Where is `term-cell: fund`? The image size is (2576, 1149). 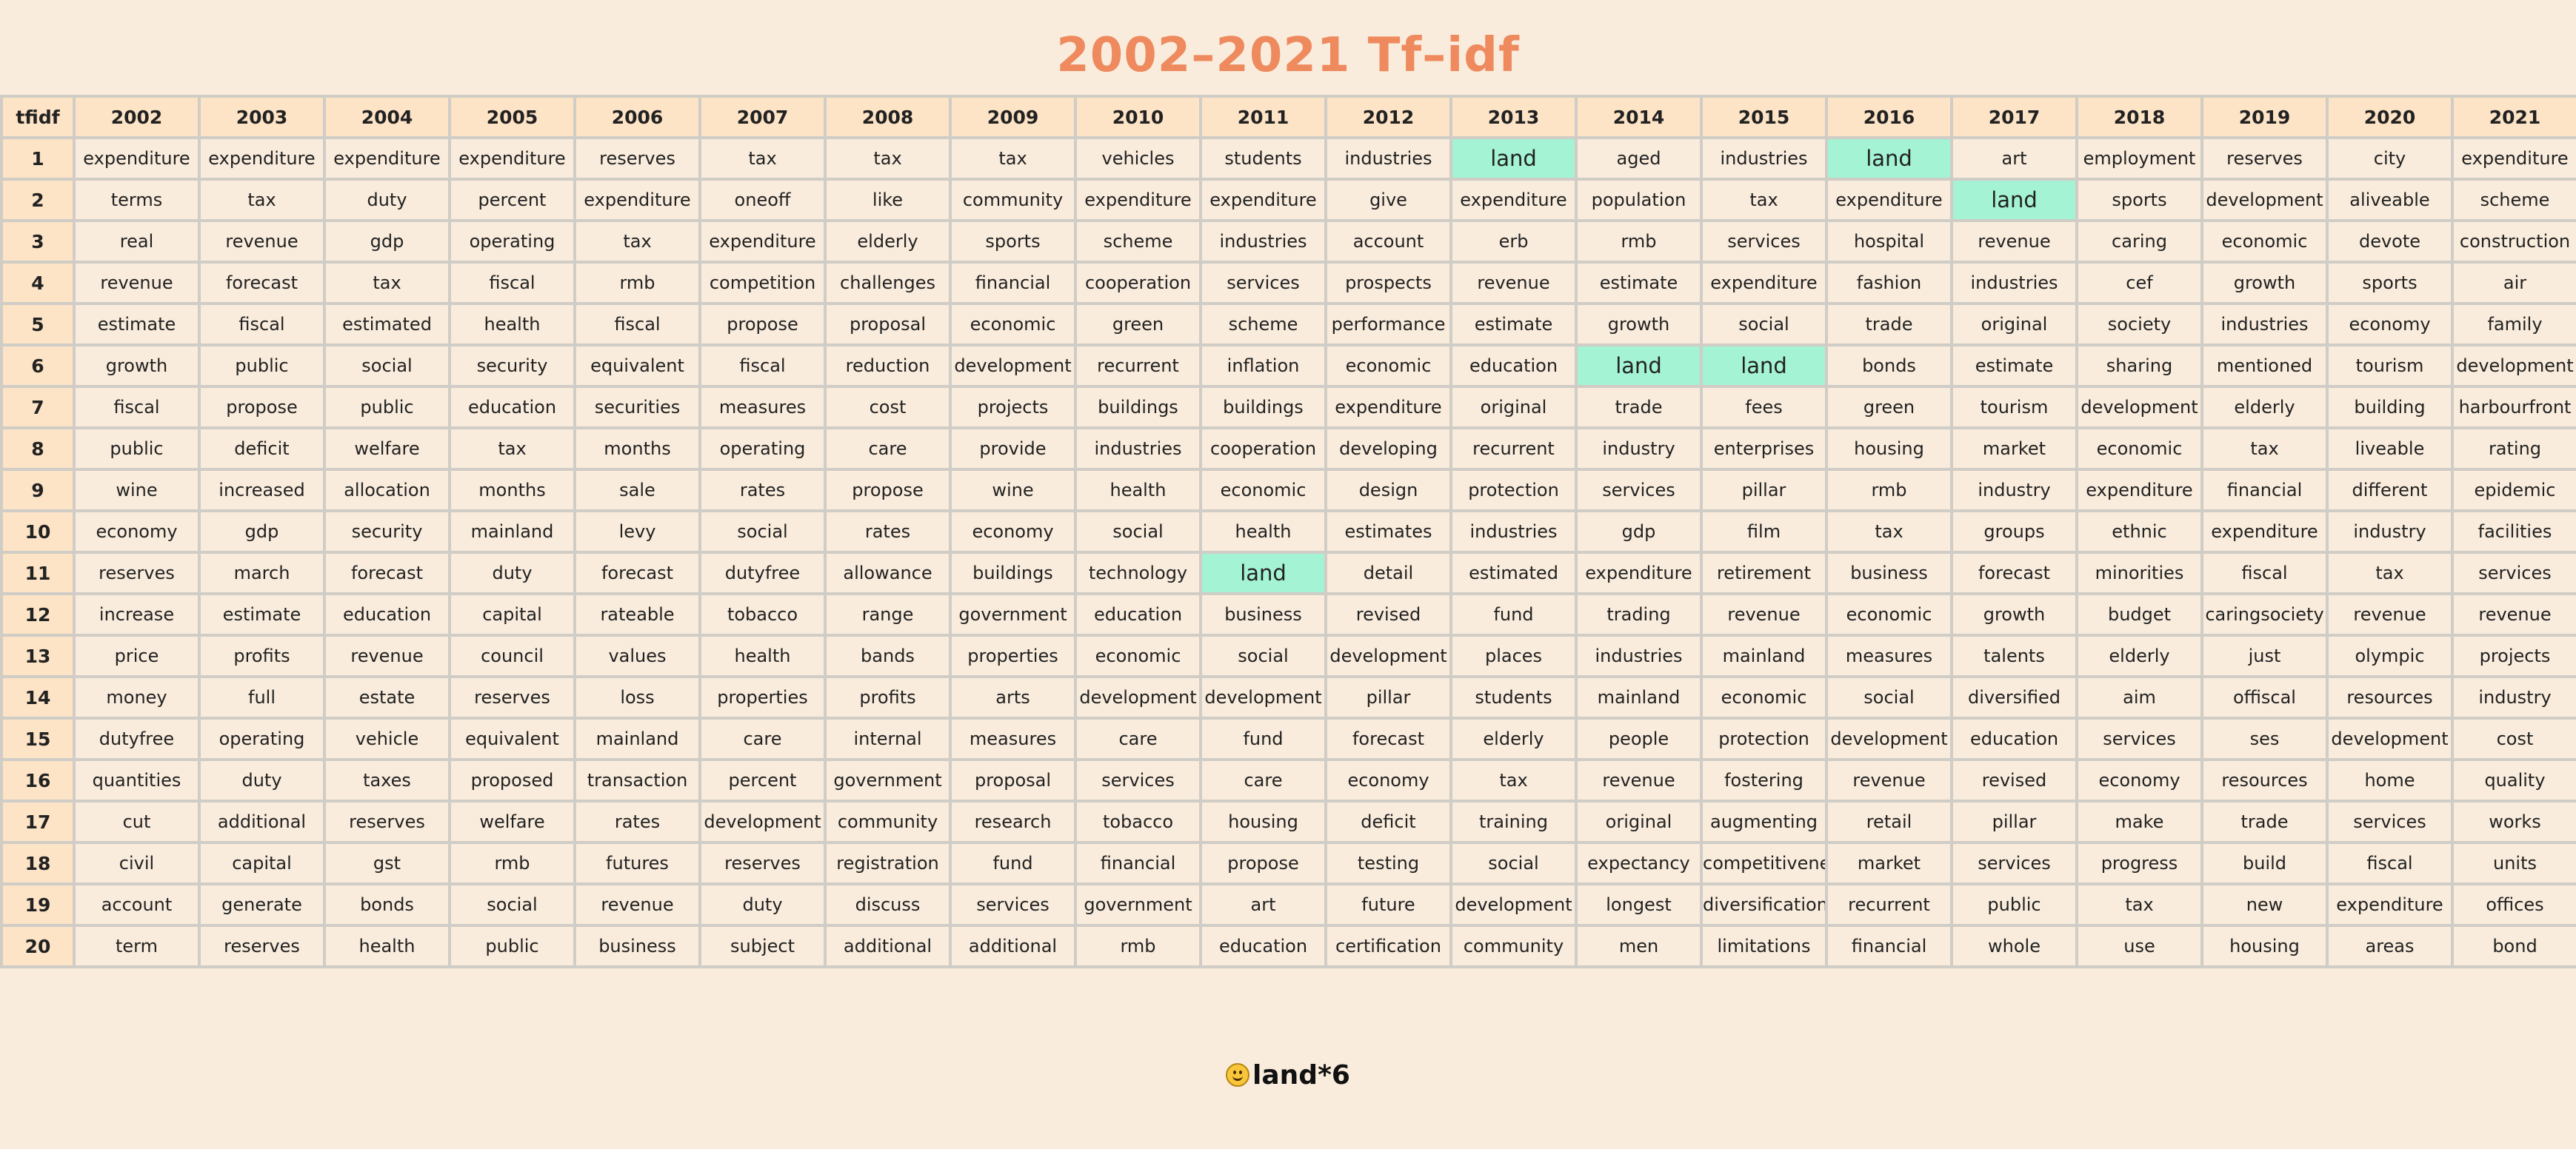
term-cell: fund is located at coordinates (1263, 739).